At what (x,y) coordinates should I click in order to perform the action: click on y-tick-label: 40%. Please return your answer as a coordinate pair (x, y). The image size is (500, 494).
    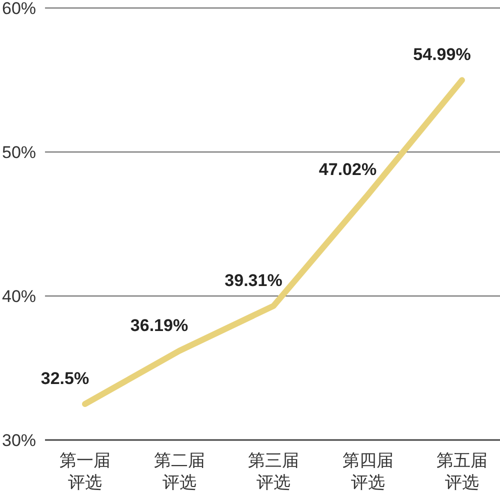
    Looking at the image, I should click on (19, 296).